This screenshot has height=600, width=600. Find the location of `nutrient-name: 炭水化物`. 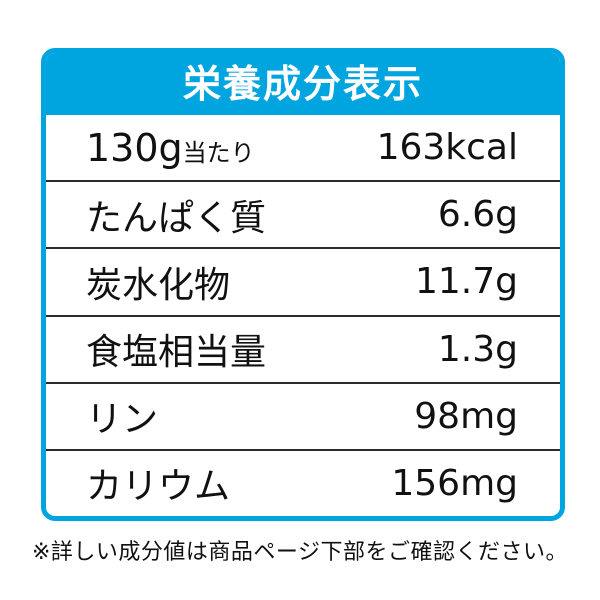

nutrient-name: 炭水化物 is located at coordinates (158, 285).